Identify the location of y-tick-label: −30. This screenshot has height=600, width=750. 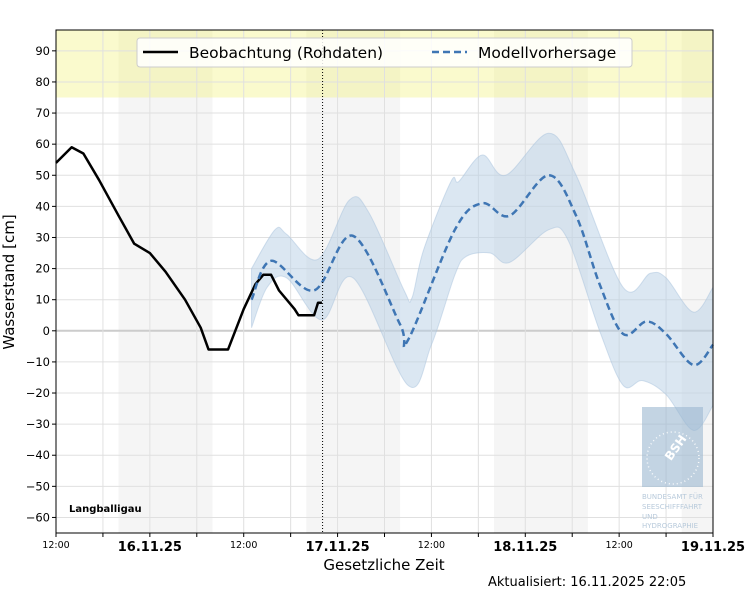
(38, 424).